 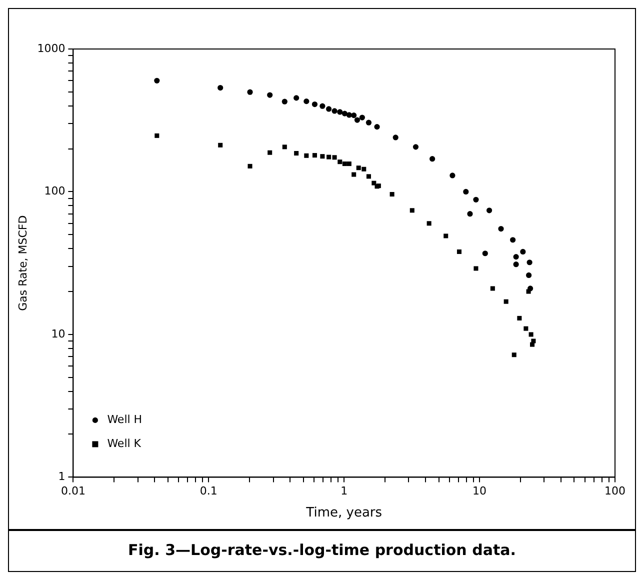 I want to click on text: Fig. 3—Log-rate-vs.-log-time production data., so click(x=322, y=550).